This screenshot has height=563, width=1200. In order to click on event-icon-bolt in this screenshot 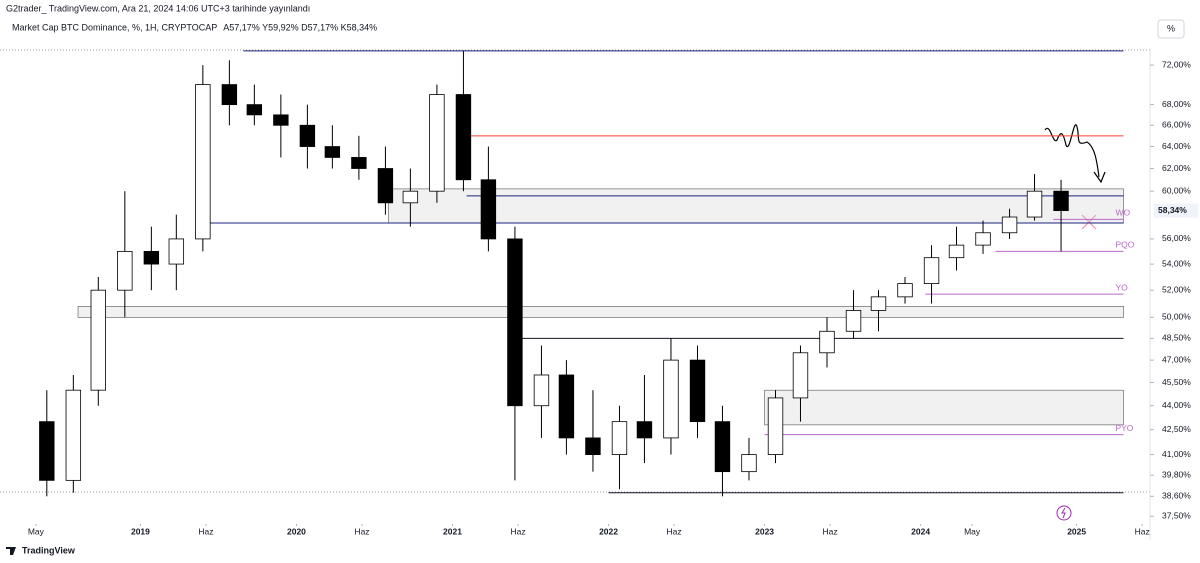, I will do `click(1063, 513)`.